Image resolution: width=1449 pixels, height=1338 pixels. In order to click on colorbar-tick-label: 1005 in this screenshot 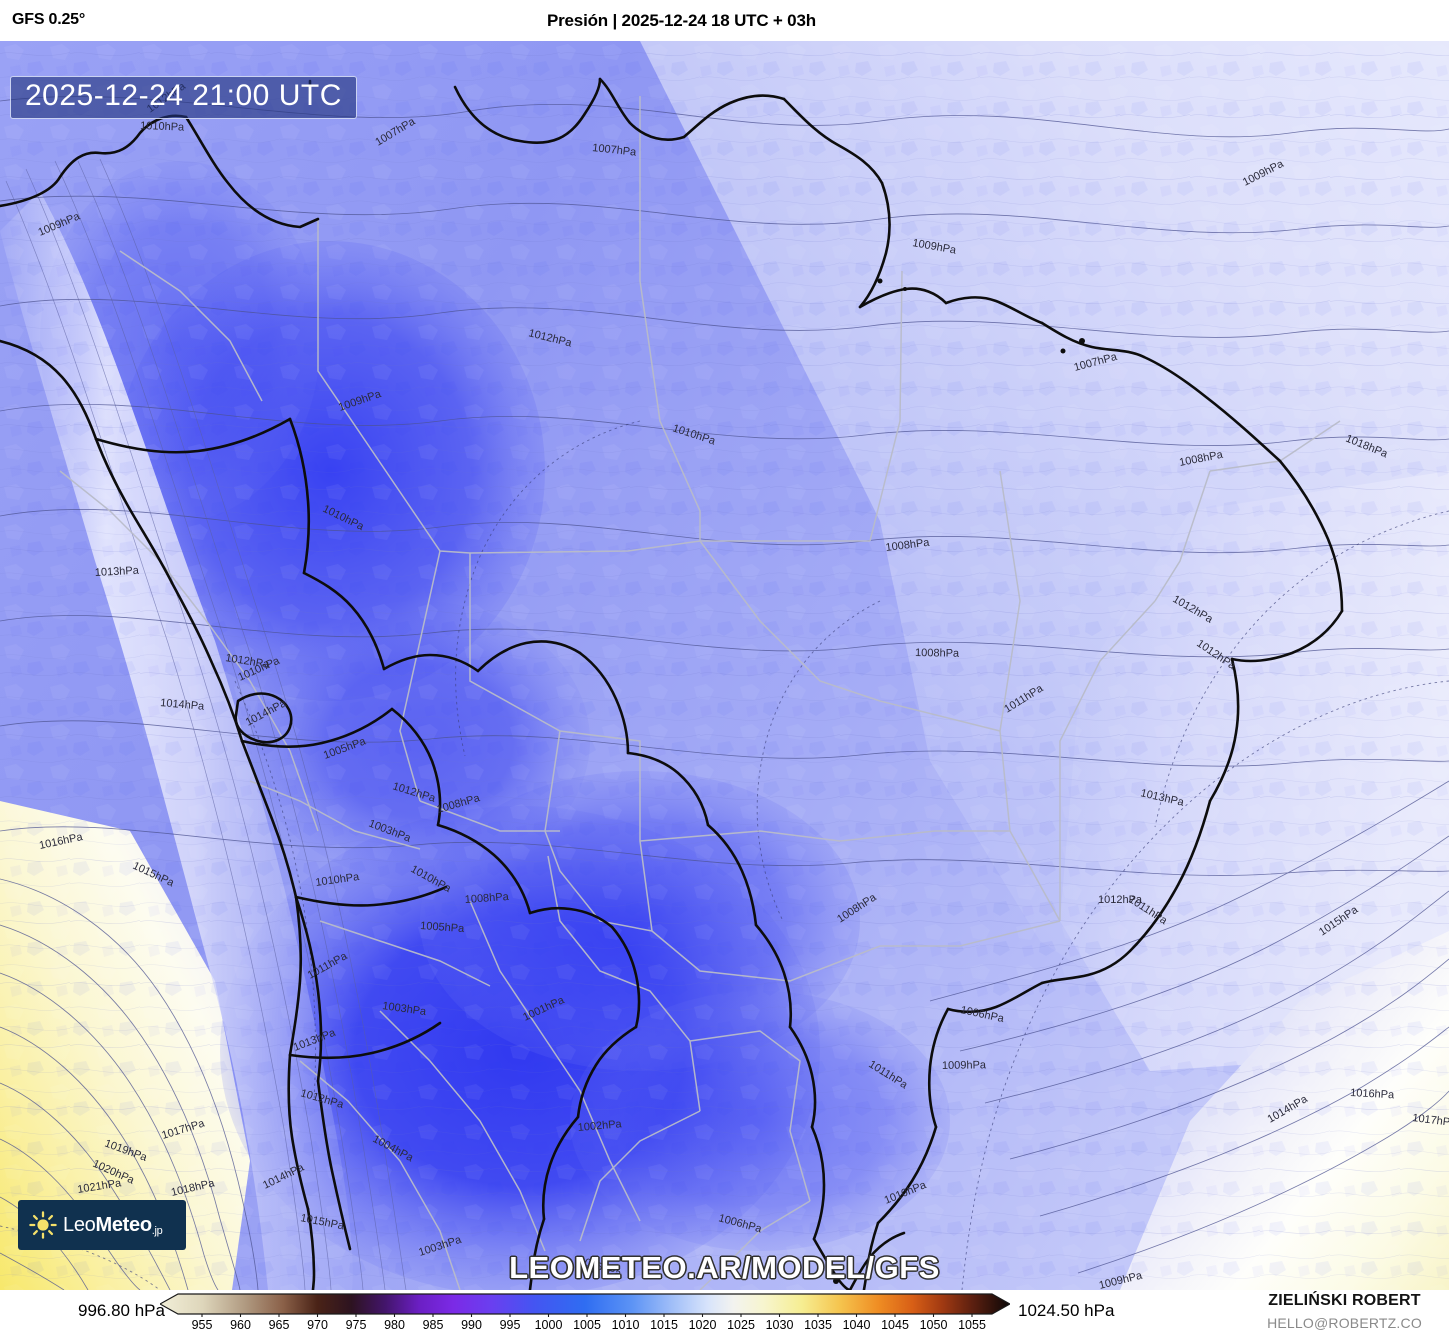, I will do `click(587, 1325)`.